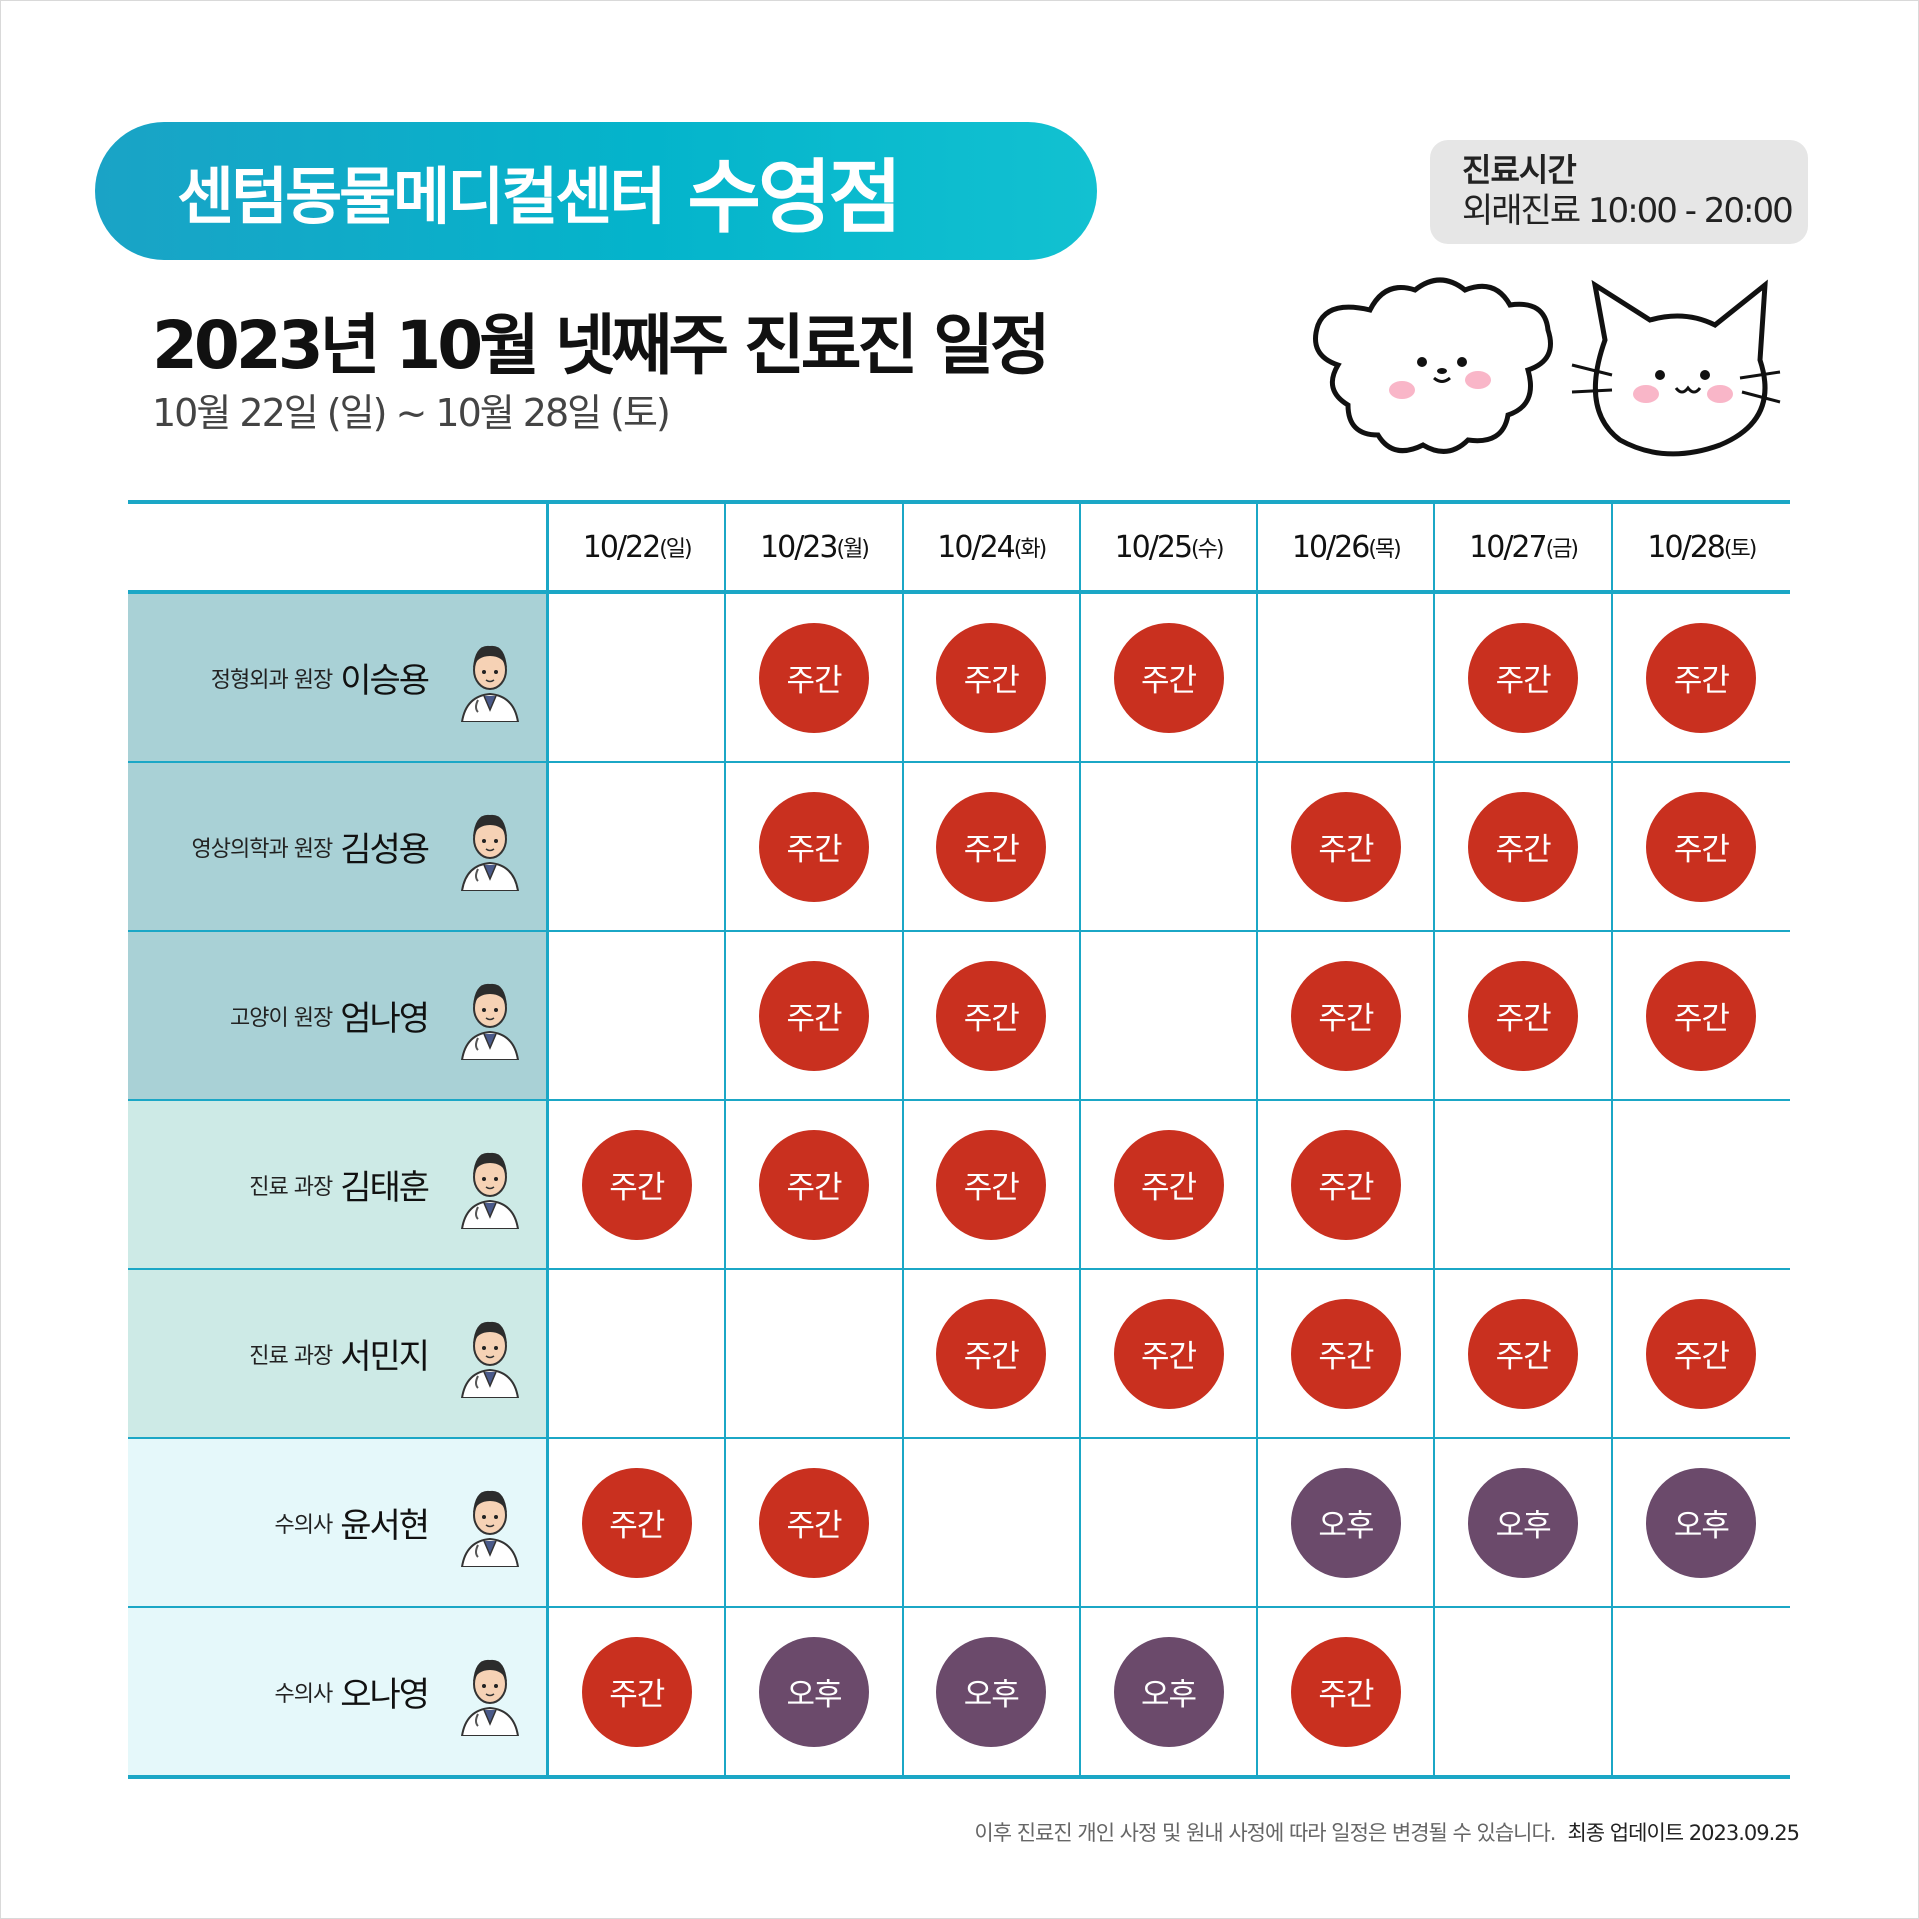 Image resolution: width=1919 pixels, height=1919 pixels. I want to click on column-header: 10/22 (일), so click(638, 547).